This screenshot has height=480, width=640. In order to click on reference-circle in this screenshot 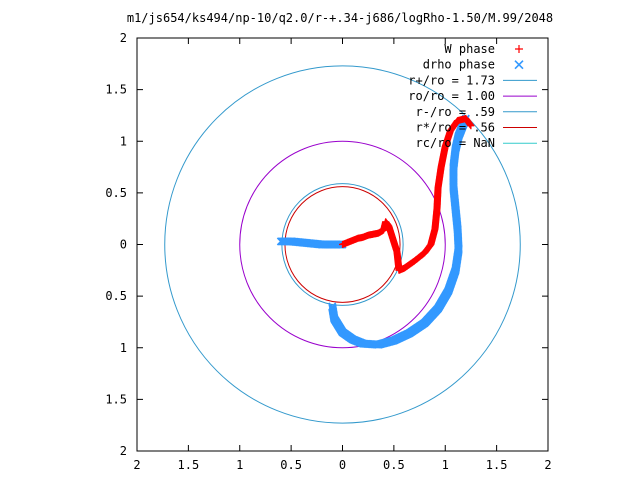, I will do `click(342, 244)`.